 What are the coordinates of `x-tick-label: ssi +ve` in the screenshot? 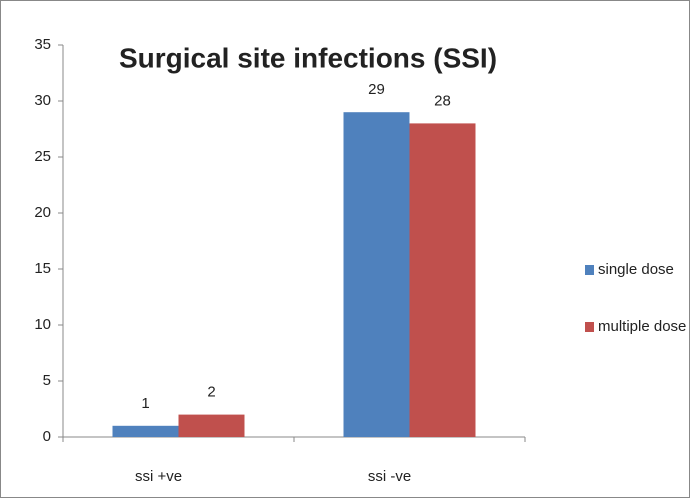 It's located at (158, 476).